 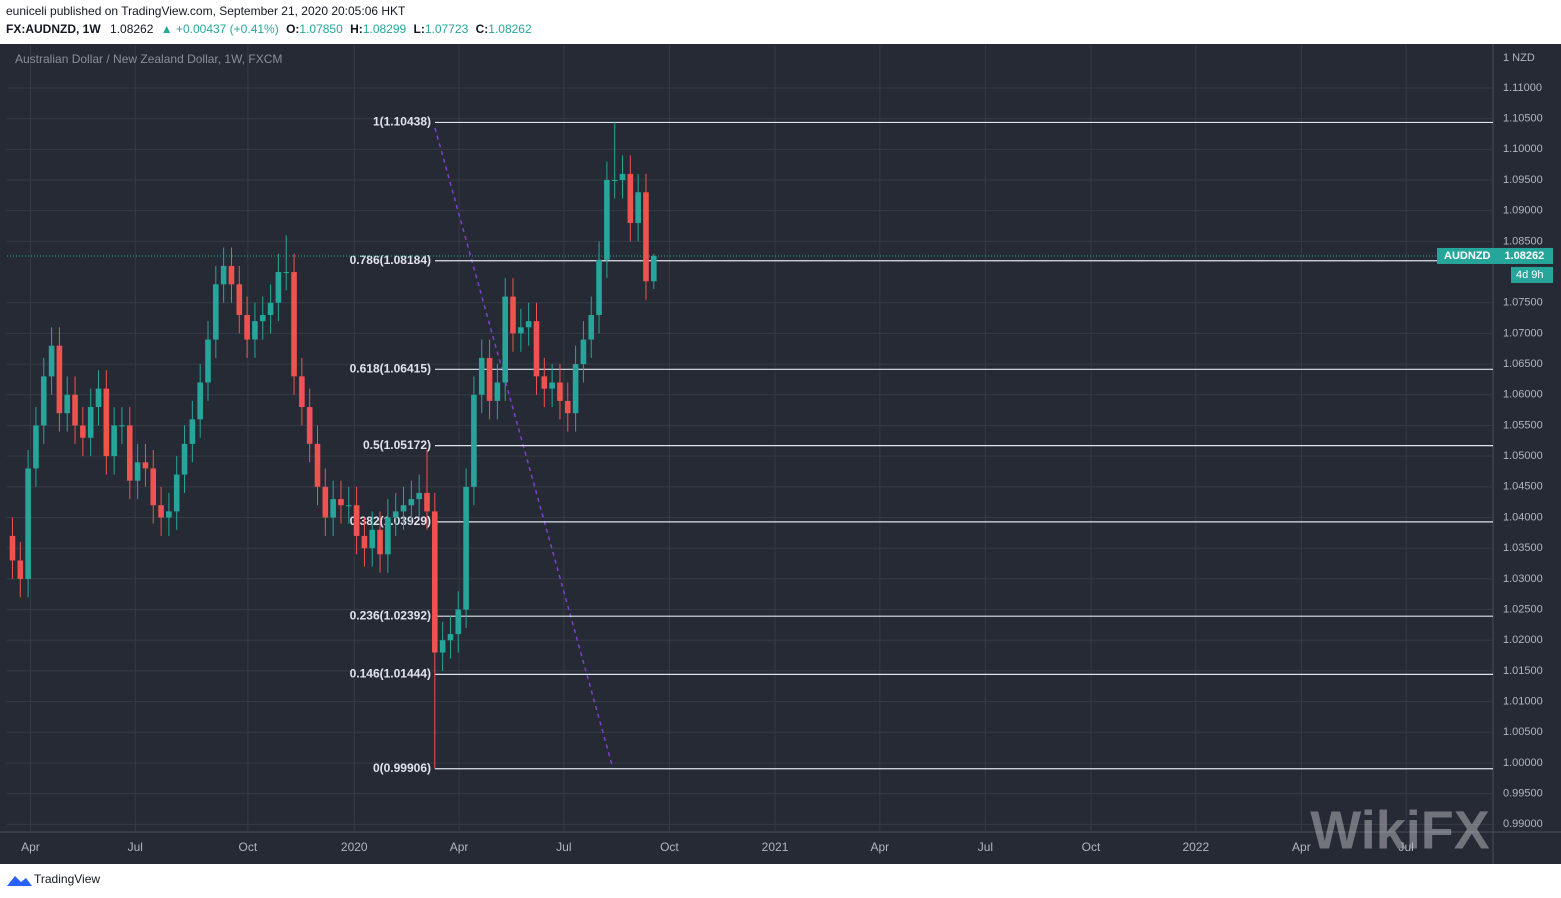 I want to click on y-tick-label: 0.99000, so click(x=1523, y=824).